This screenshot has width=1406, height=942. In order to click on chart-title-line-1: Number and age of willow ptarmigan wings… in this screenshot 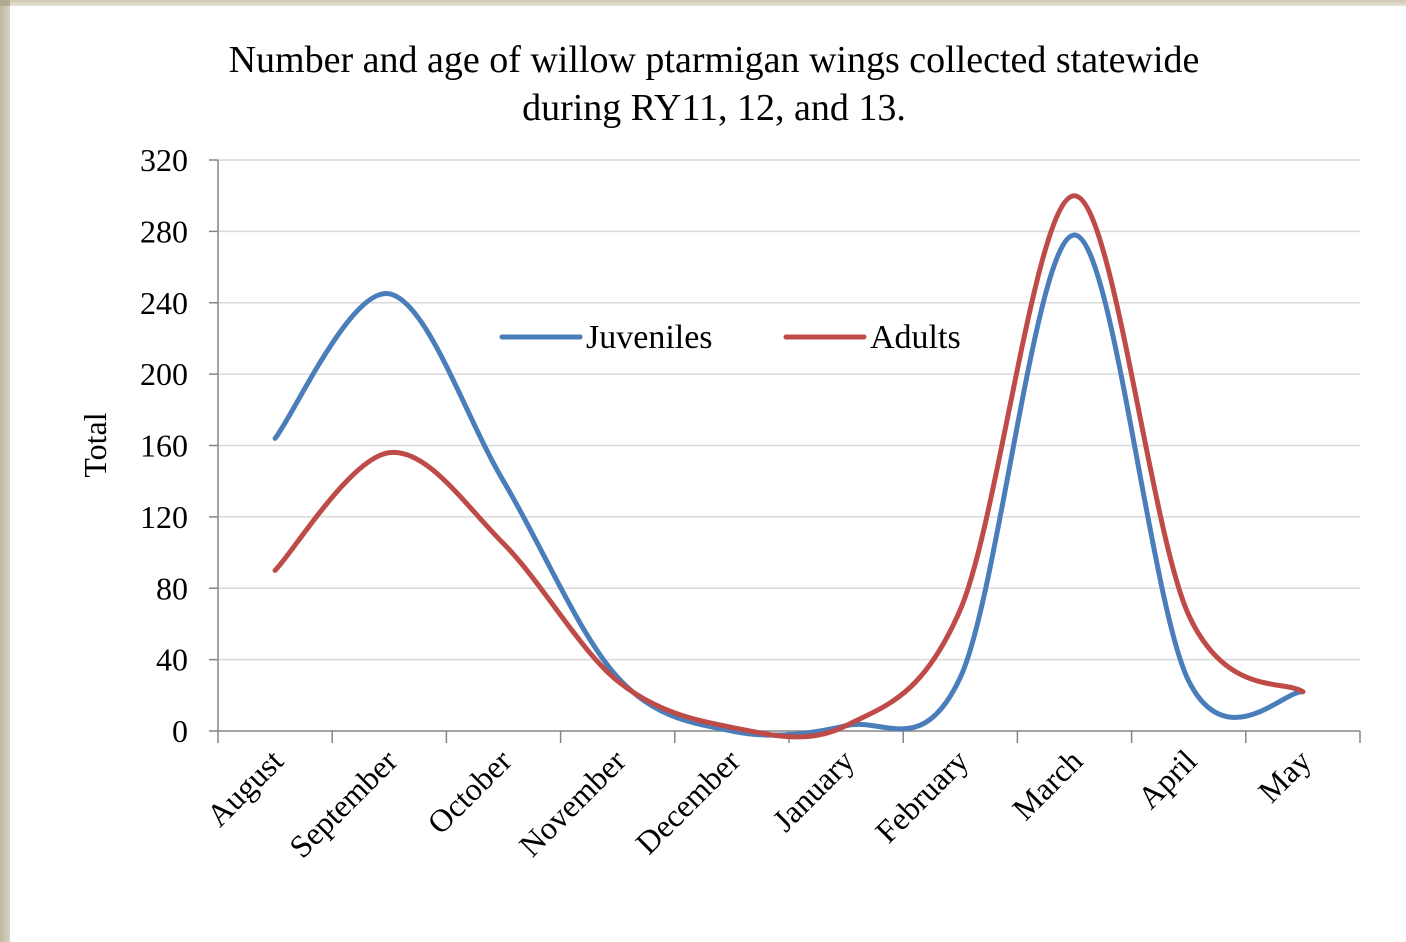, I will do `click(714, 60)`.